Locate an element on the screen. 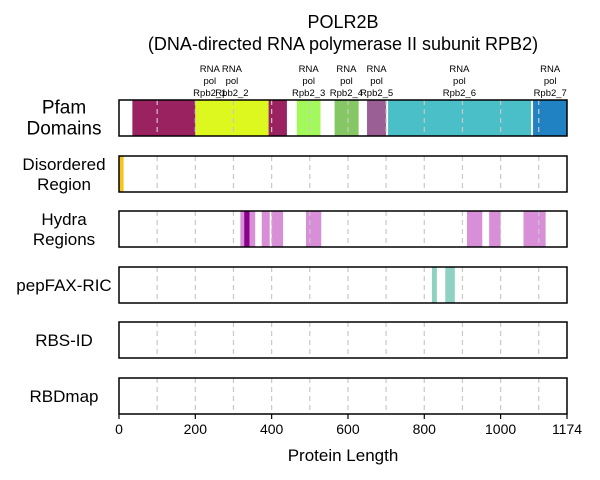 This screenshot has width=600, height=480. domain-annotation-2-line-0: RNA is located at coordinates (309, 69).